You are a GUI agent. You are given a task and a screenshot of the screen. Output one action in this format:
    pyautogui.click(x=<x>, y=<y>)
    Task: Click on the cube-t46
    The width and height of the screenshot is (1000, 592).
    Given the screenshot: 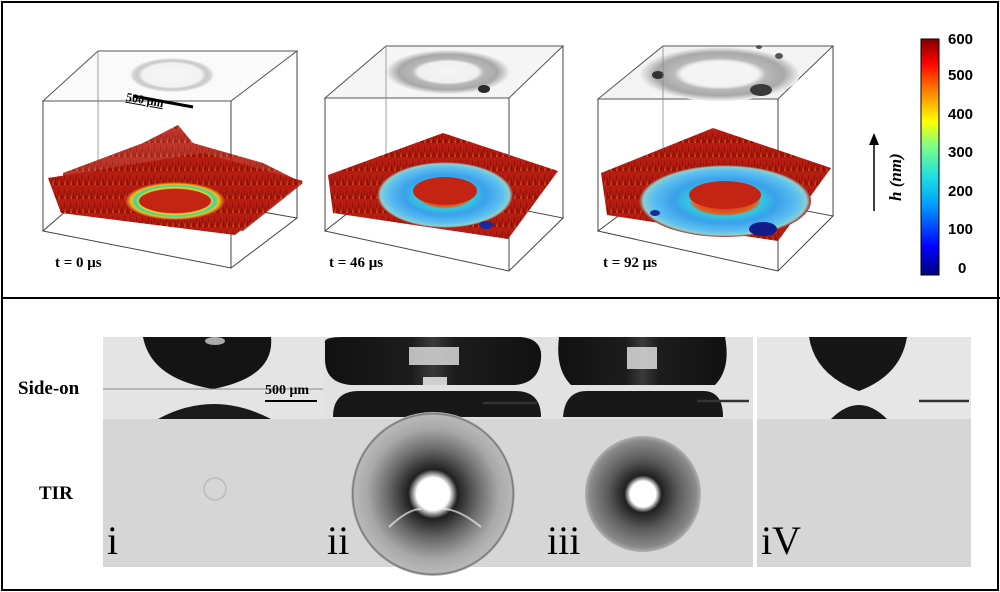 What is the action you would take?
    pyautogui.click(x=444, y=158)
    